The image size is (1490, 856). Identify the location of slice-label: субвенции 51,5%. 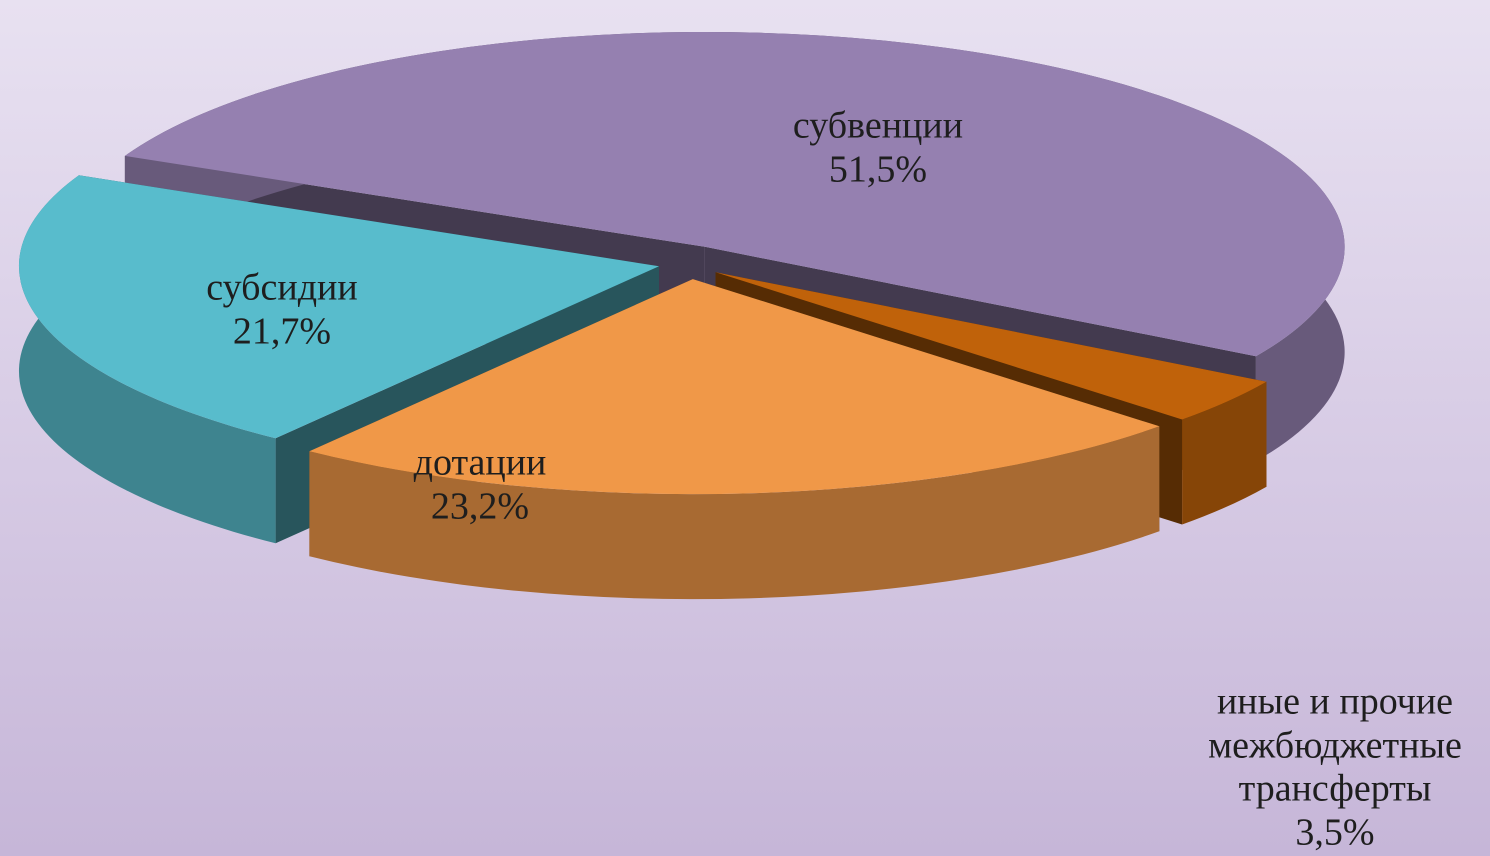
(878, 147).